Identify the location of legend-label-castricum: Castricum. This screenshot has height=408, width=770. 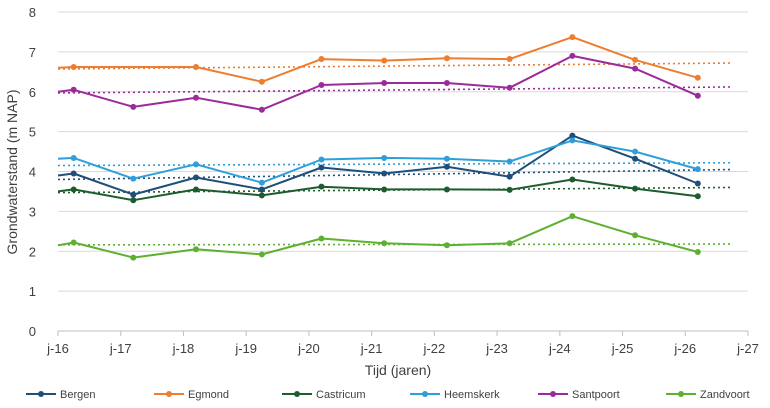
(341, 395).